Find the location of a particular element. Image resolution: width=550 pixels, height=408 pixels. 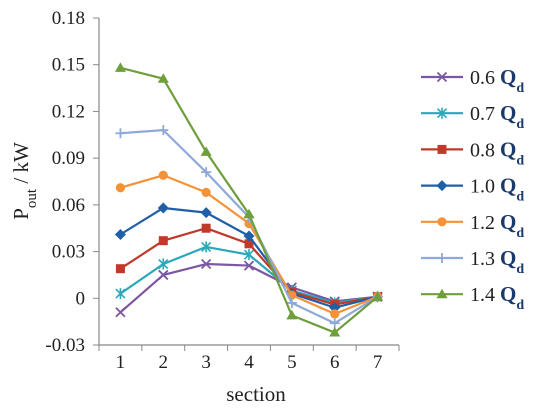

legend-label: 1.0 Qd is located at coordinates (497, 189).